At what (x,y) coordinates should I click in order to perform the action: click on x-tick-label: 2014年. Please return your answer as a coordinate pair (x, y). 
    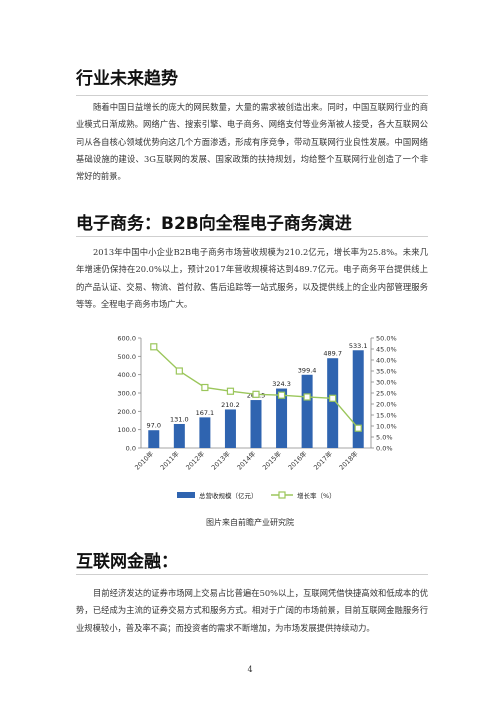
    Looking at the image, I should click on (246, 460).